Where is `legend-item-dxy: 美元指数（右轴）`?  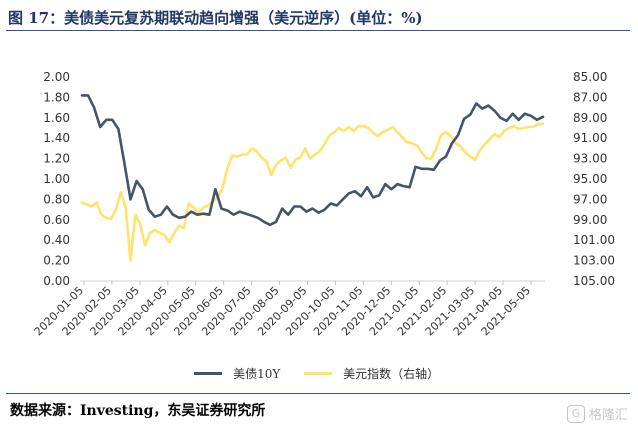
legend-item-dxy: 美元指数（右轴） is located at coordinates (371, 372).